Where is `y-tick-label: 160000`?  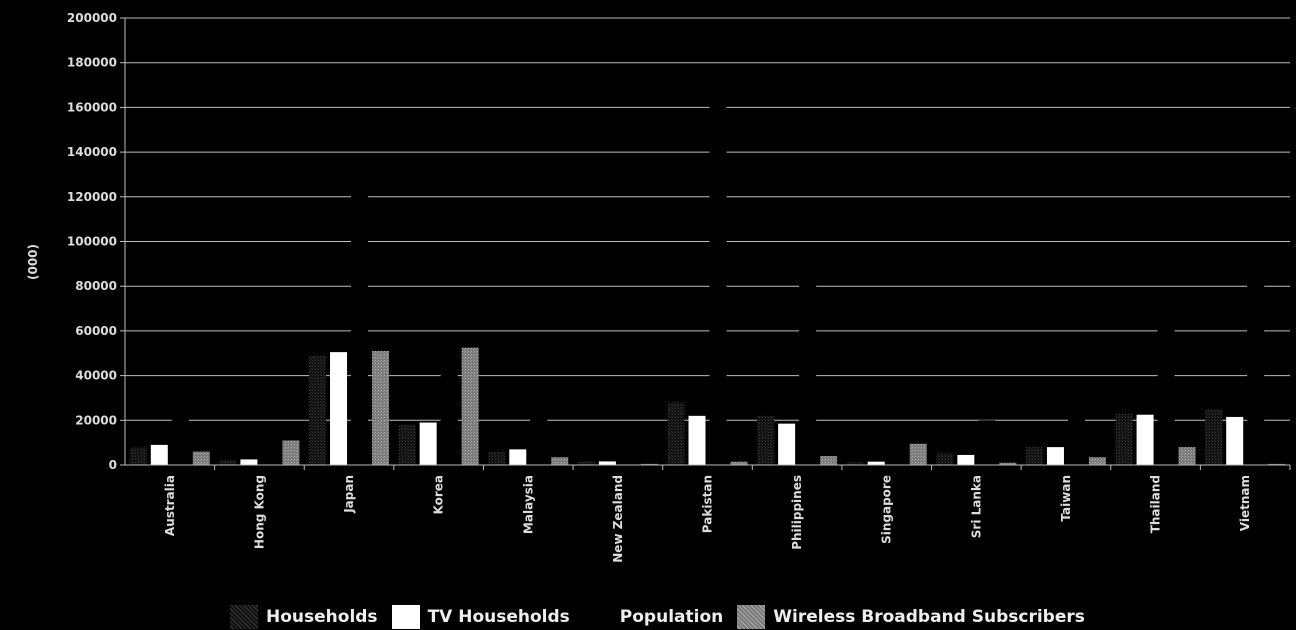
y-tick-label: 160000 is located at coordinates (92, 107).